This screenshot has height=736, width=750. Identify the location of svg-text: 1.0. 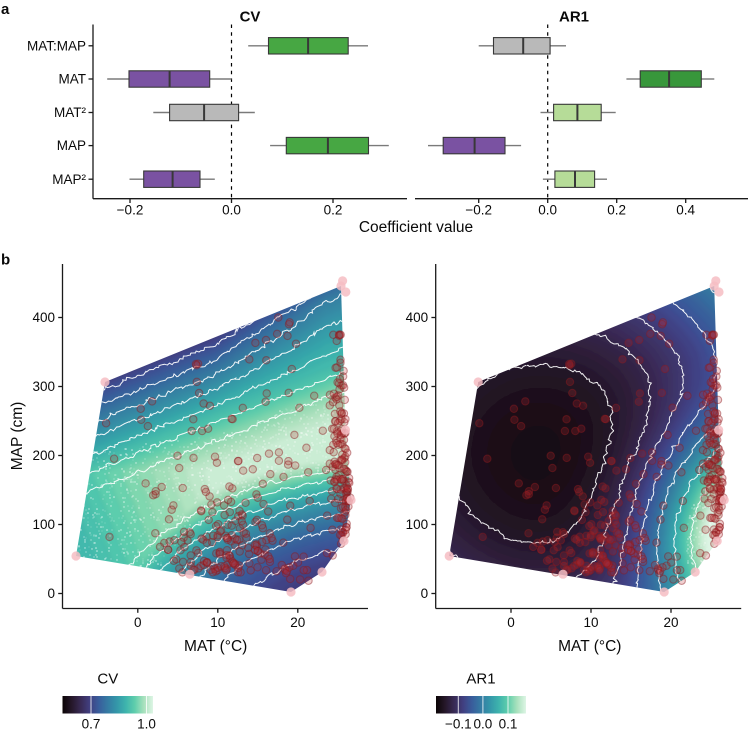
(146, 724).